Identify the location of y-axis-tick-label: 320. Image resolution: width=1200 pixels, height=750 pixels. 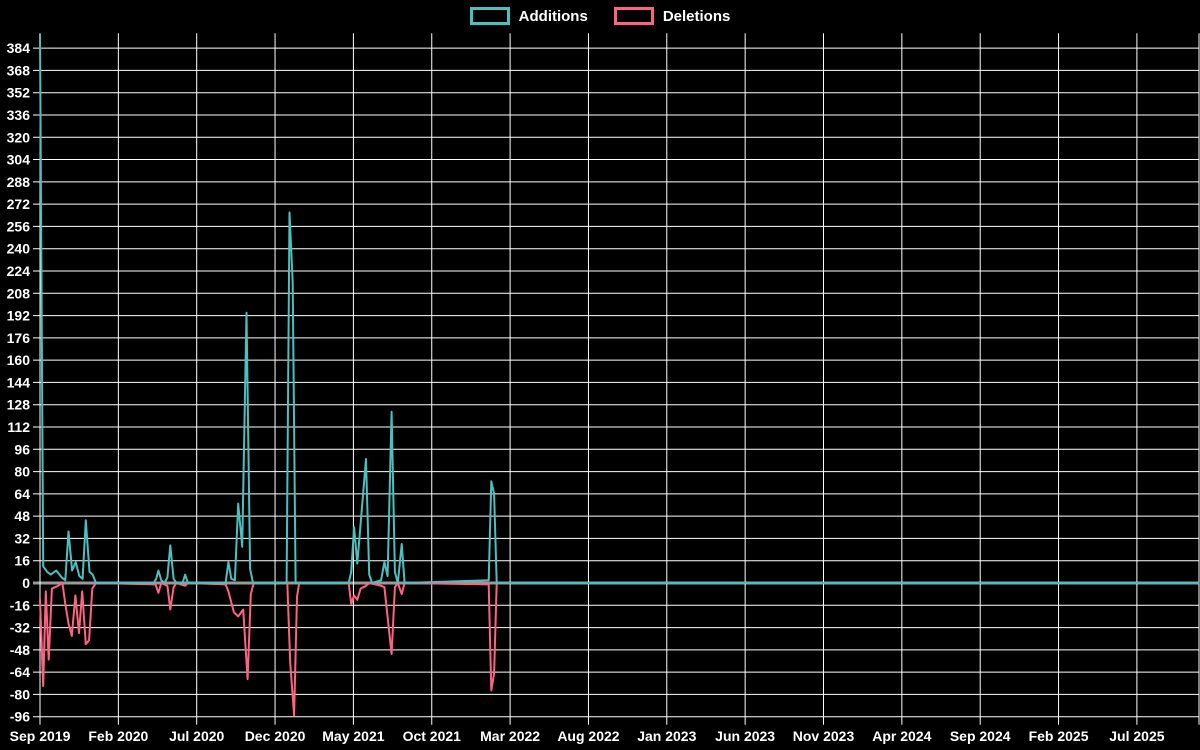
(19, 137).